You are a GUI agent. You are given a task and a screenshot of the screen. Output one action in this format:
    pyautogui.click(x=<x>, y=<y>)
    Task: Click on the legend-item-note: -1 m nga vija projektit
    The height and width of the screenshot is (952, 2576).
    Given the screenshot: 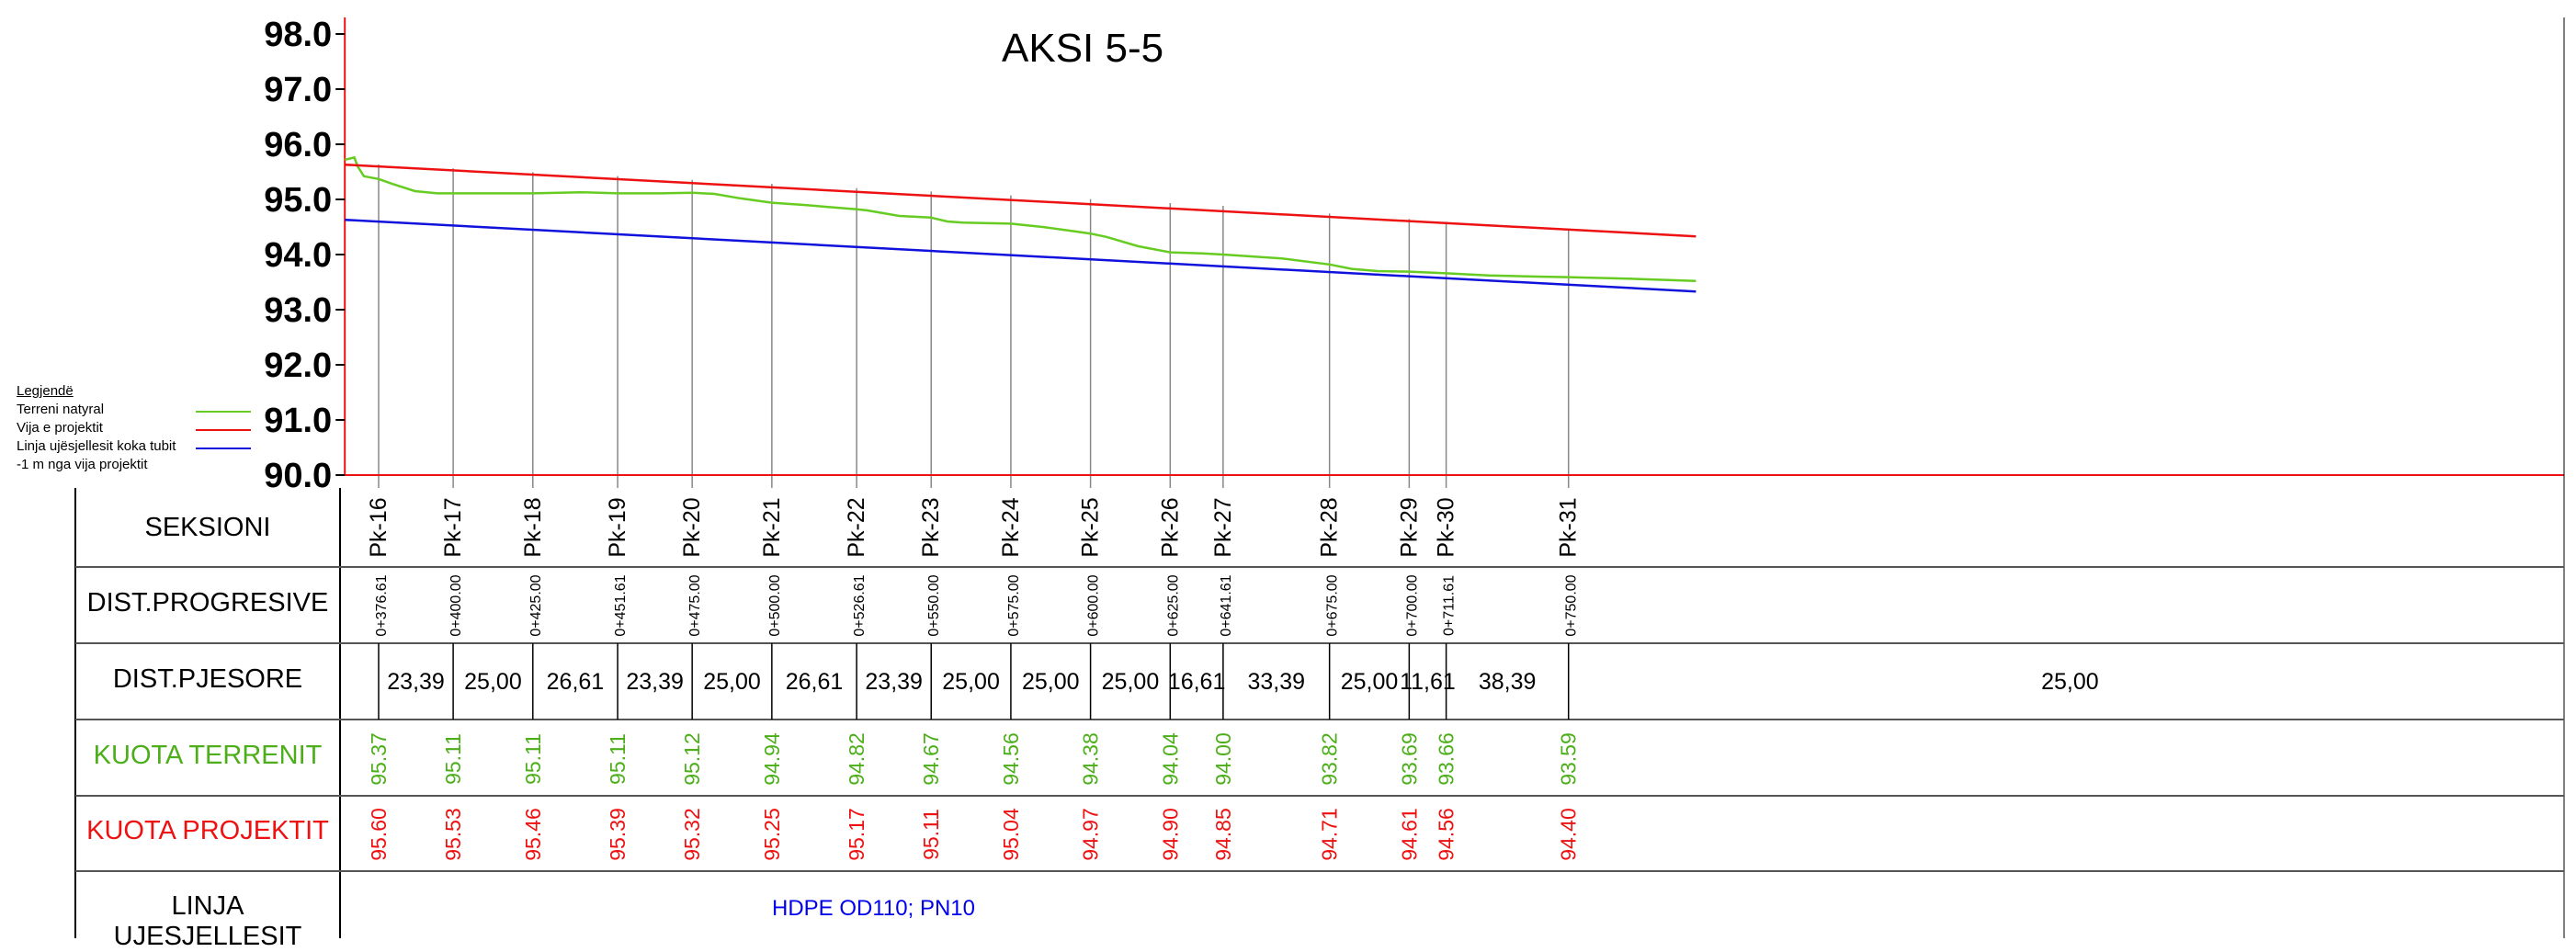 What is the action you would take?
    pyautogui.click(x=96, y=465)
    